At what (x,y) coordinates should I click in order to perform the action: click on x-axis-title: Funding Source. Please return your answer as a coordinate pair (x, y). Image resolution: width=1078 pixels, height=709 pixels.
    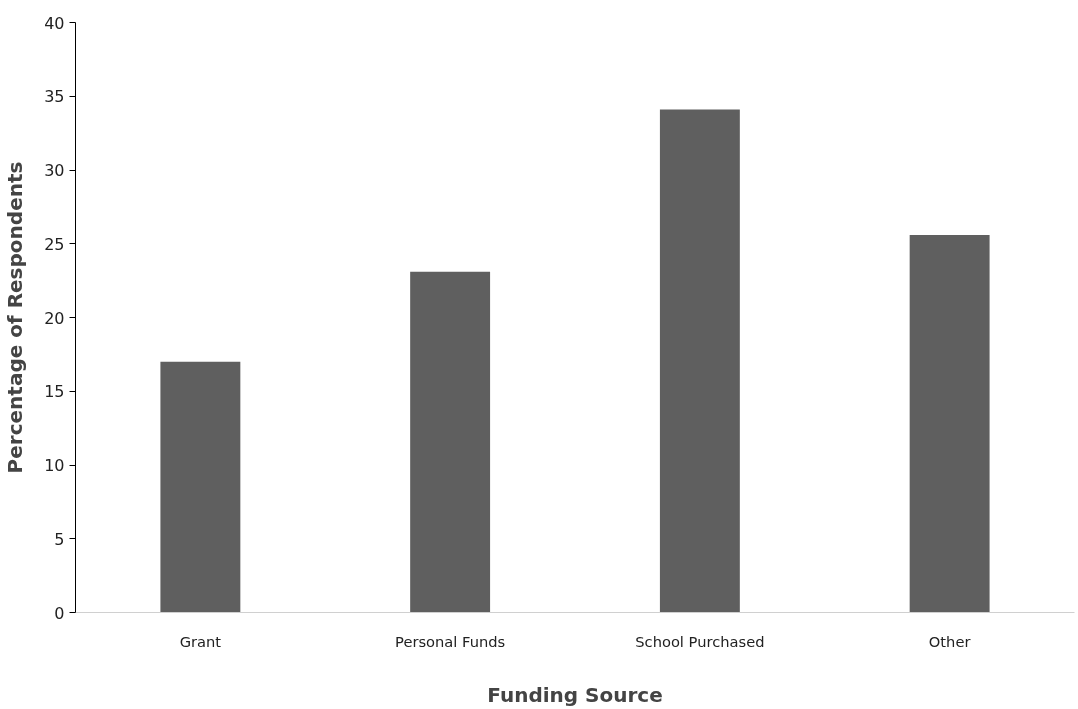
    Looking at the image, I should click on (575, 694).